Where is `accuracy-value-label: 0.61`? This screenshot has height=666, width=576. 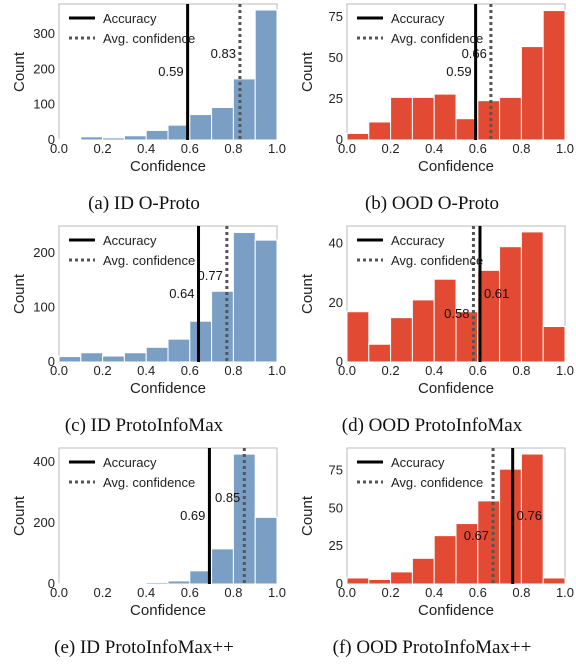 accuracy-value-label: 0.61 is located at coordinates (496, 293).